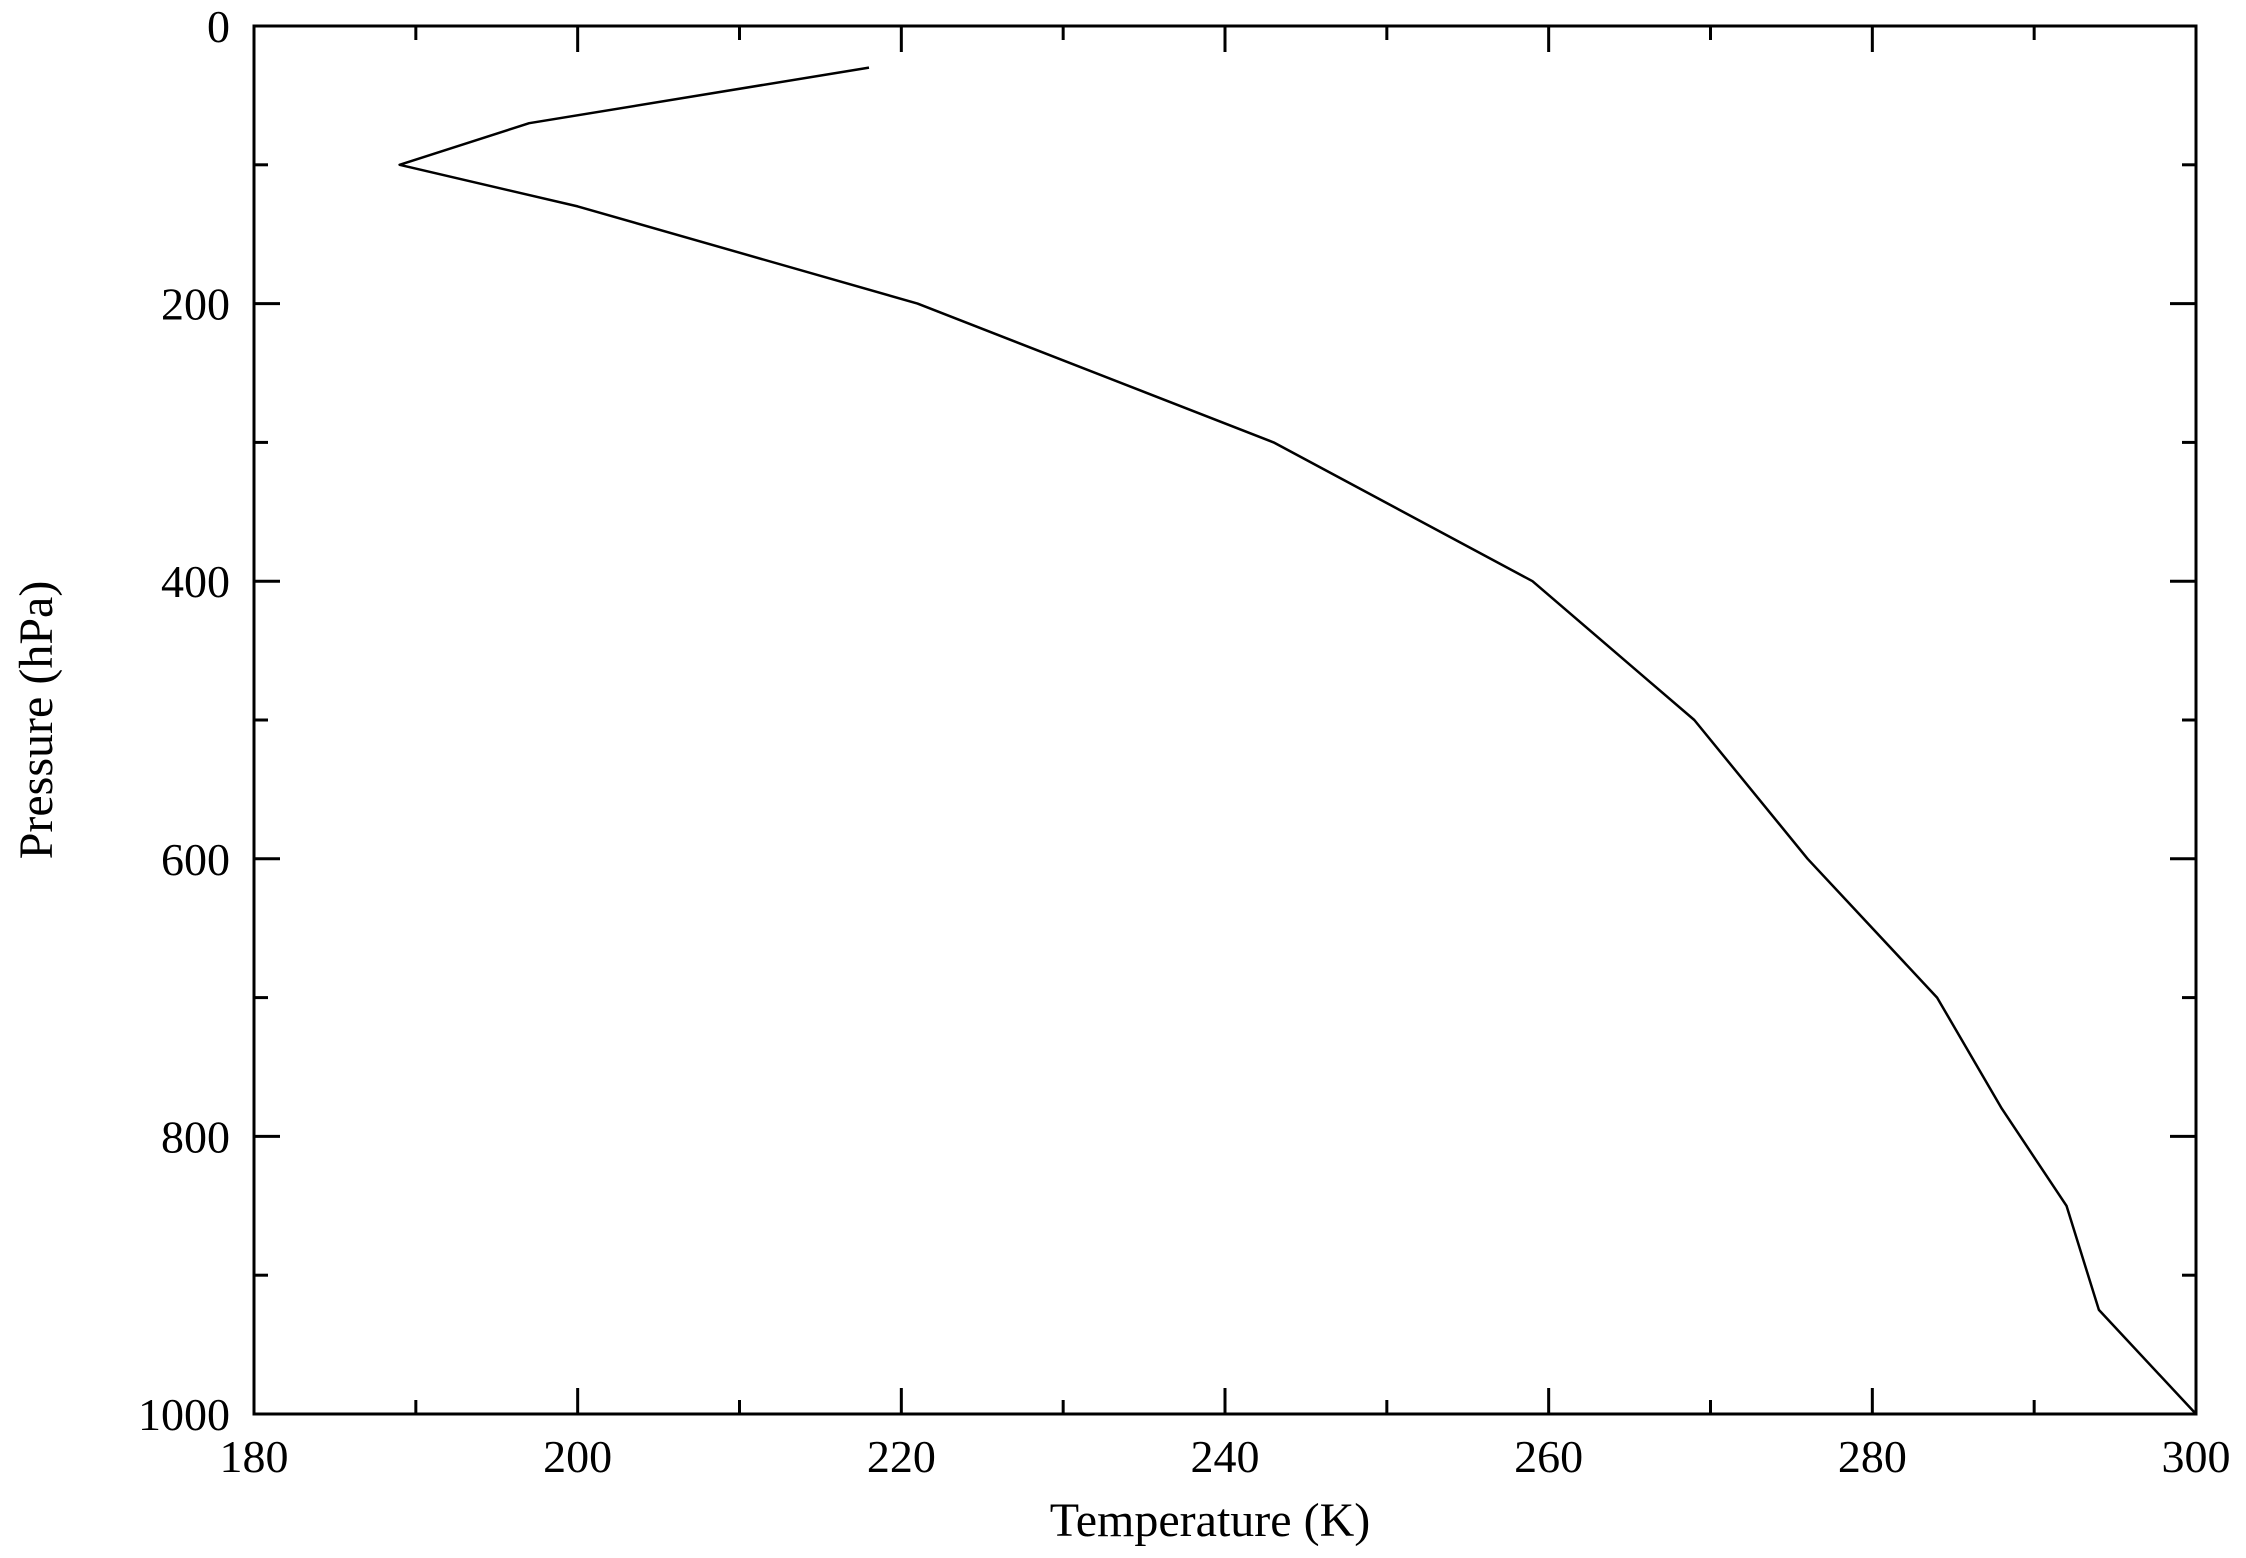 The width and height of the screenshot is (2246, 1558). I want to click on y-tick-label: 800, so click(195, 1136).